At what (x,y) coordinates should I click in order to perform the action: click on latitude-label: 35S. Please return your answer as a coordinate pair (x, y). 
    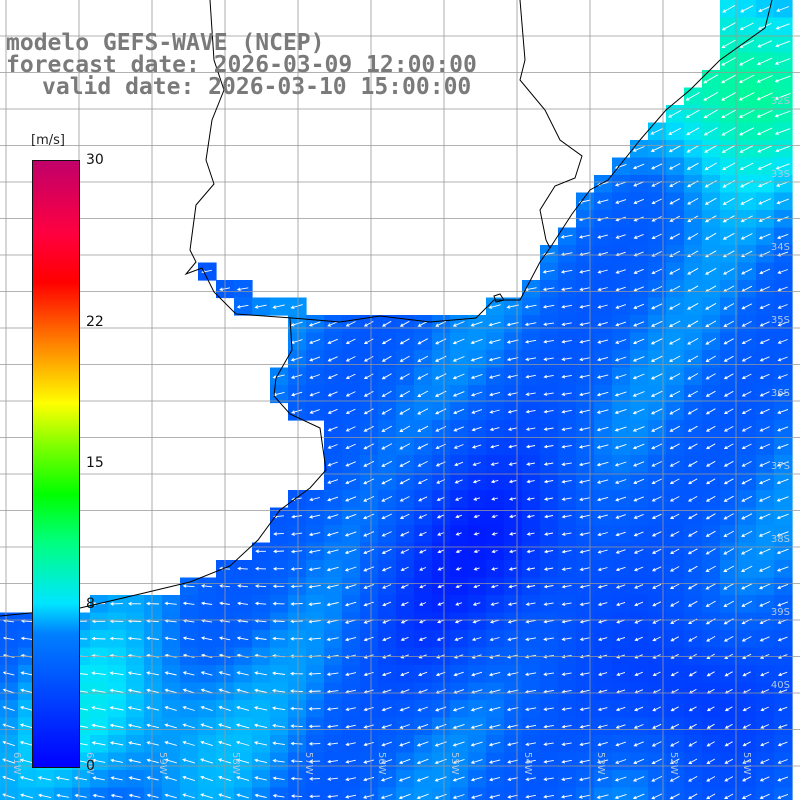
    Looking at the image, I should click on (780, 320).